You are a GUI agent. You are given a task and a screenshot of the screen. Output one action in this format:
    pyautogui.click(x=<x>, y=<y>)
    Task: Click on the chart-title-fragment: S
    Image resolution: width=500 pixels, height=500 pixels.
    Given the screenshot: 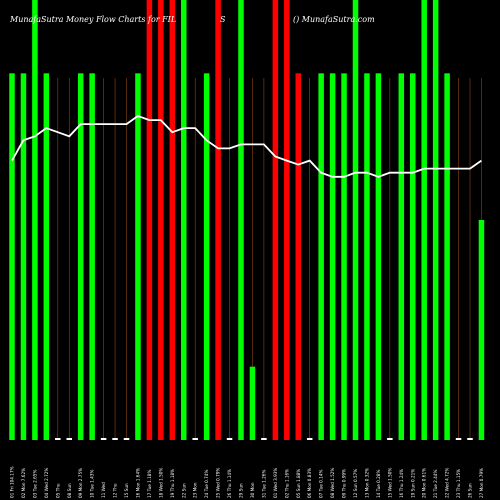 What is the action you would take?
    pyautogui.click(x=223, y=19)
    